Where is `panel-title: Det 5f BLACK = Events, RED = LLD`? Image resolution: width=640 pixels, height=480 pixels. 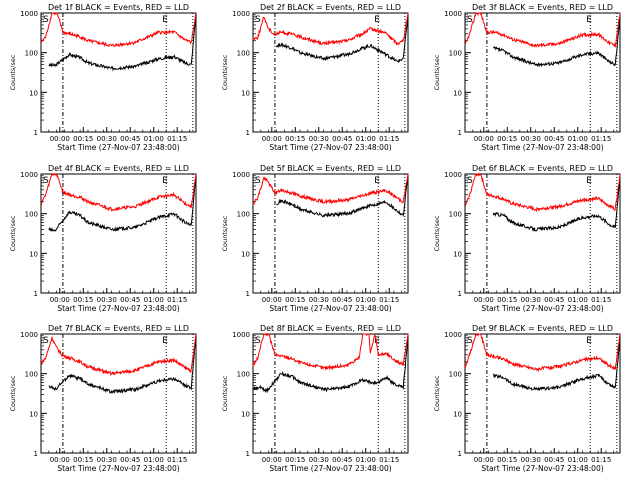 panel-title: Det 5f BLACK = Events, RED = LLD is located at coordinates (330, 168).